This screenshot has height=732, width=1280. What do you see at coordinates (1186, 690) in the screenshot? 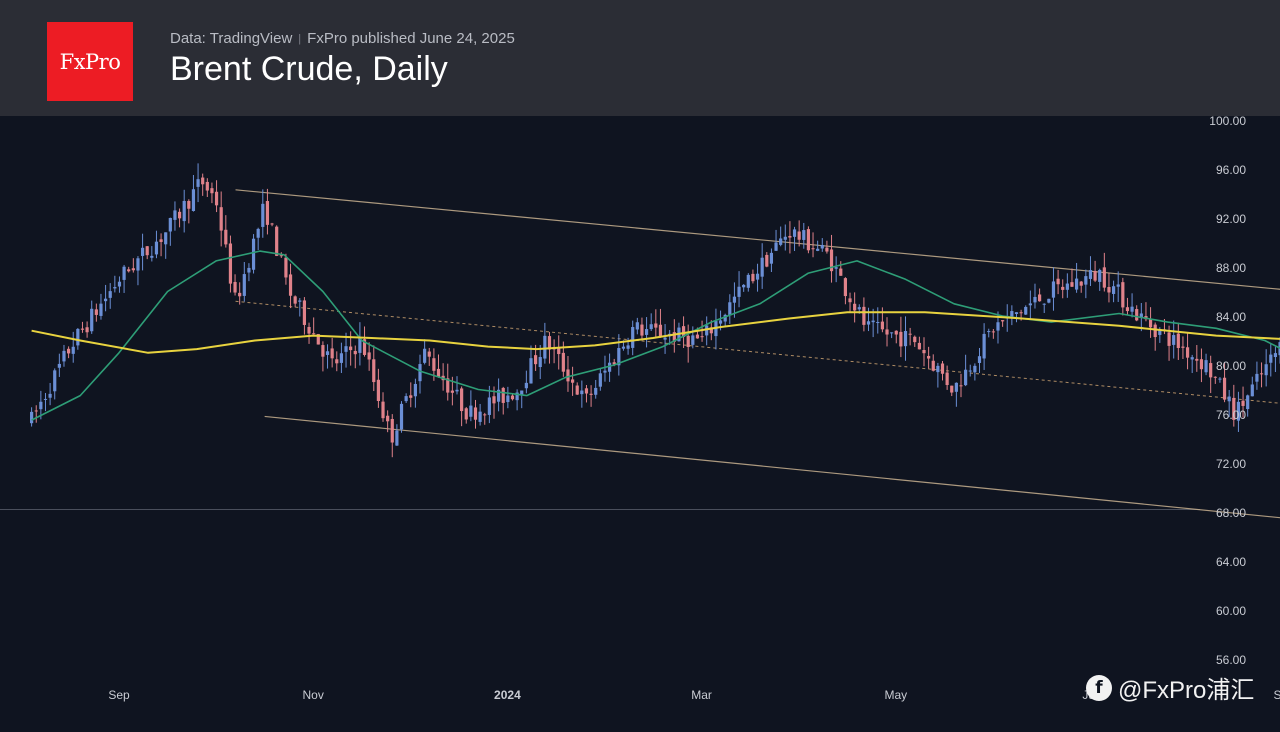
I see `watermark-text: @FxPro浦汇` at bounding box center [1186, 690].